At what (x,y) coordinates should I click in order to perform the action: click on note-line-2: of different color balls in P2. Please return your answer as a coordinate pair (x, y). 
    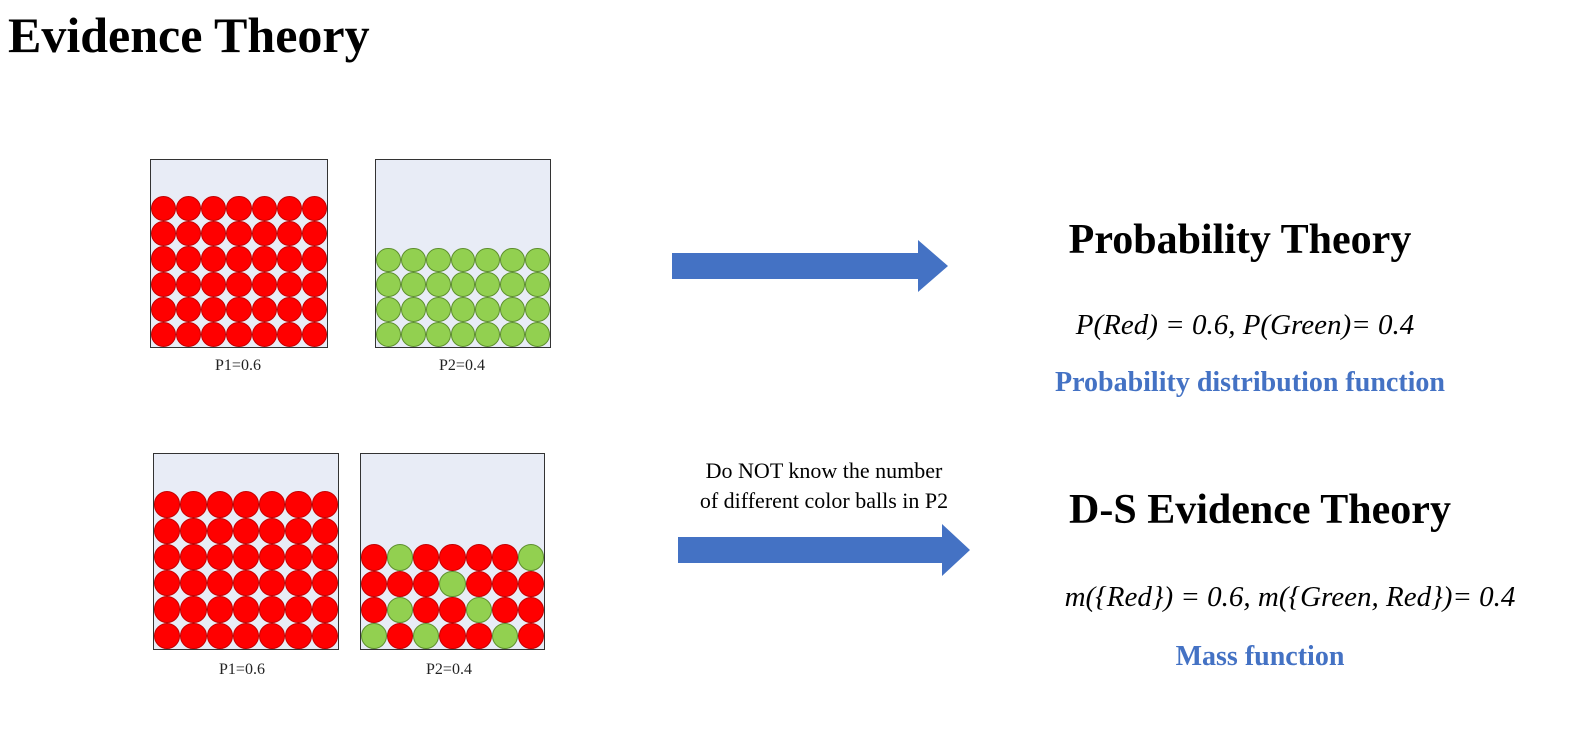
    Looking at the image, I should click on (824, 500).